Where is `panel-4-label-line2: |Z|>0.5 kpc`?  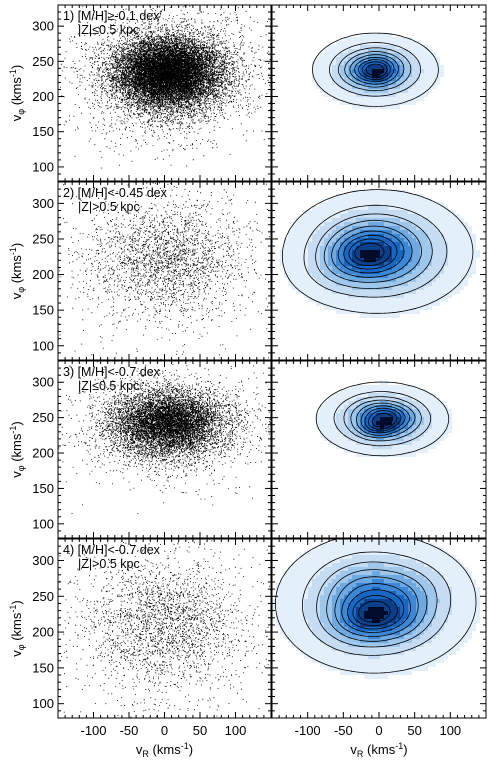
panel-4-label-line2: |Z|>0.5 kpc is located at coordinates (109, 564).